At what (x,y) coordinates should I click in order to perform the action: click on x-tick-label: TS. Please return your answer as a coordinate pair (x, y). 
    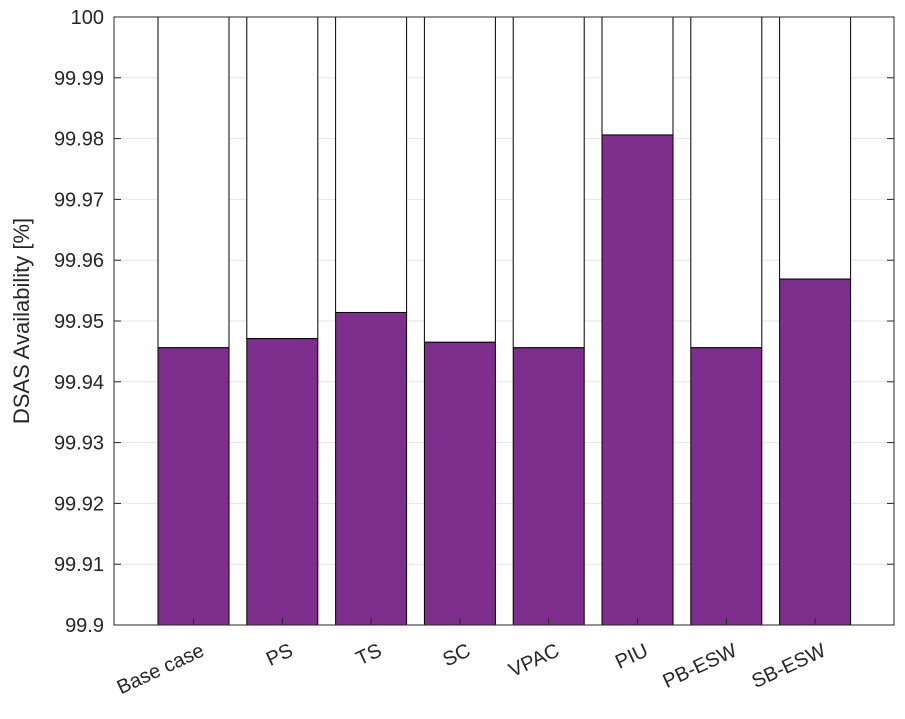
    Looking at the image, I should click on (369, 655).